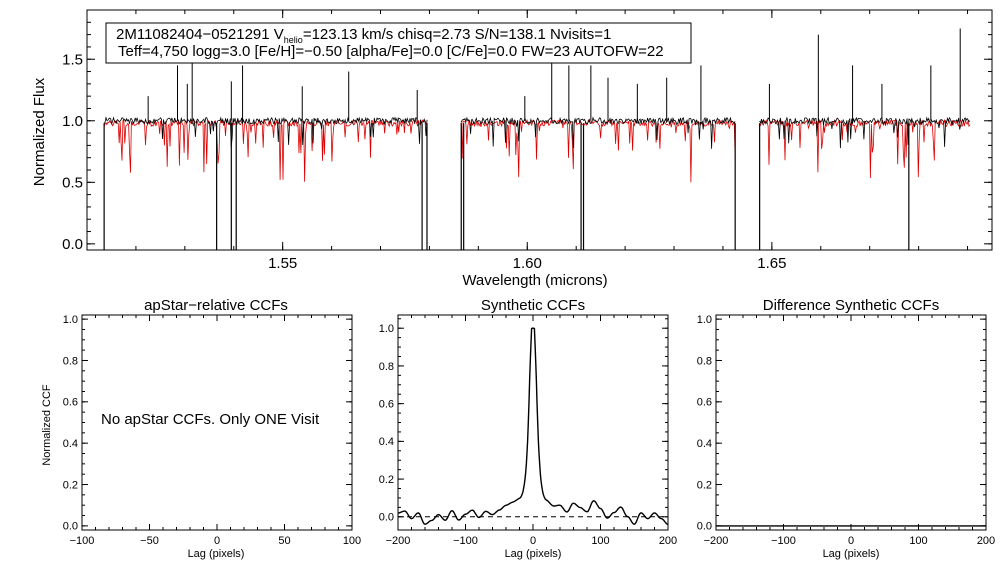 The height and width of the screenshot is (576, 1008). What do you see at coordinates (210, 419) in the screenshot?
I see `apstar-ccf-message: No apStar CCFs. Only ONE Visit` at bounding box center [210, 419].